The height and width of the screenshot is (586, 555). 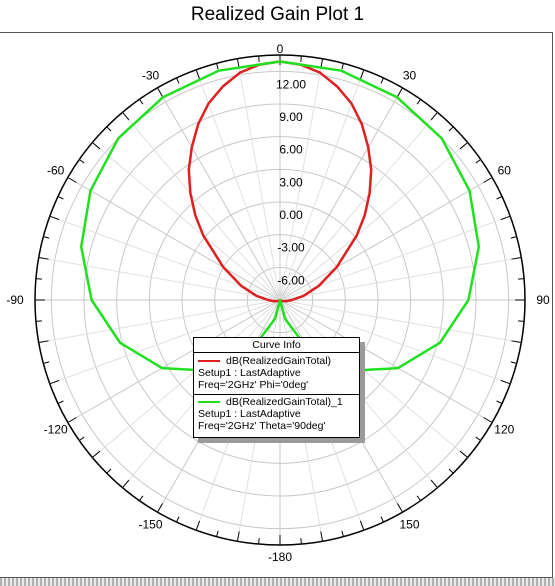 I want to click on angle-label: 0, so click(x=280, y=49).